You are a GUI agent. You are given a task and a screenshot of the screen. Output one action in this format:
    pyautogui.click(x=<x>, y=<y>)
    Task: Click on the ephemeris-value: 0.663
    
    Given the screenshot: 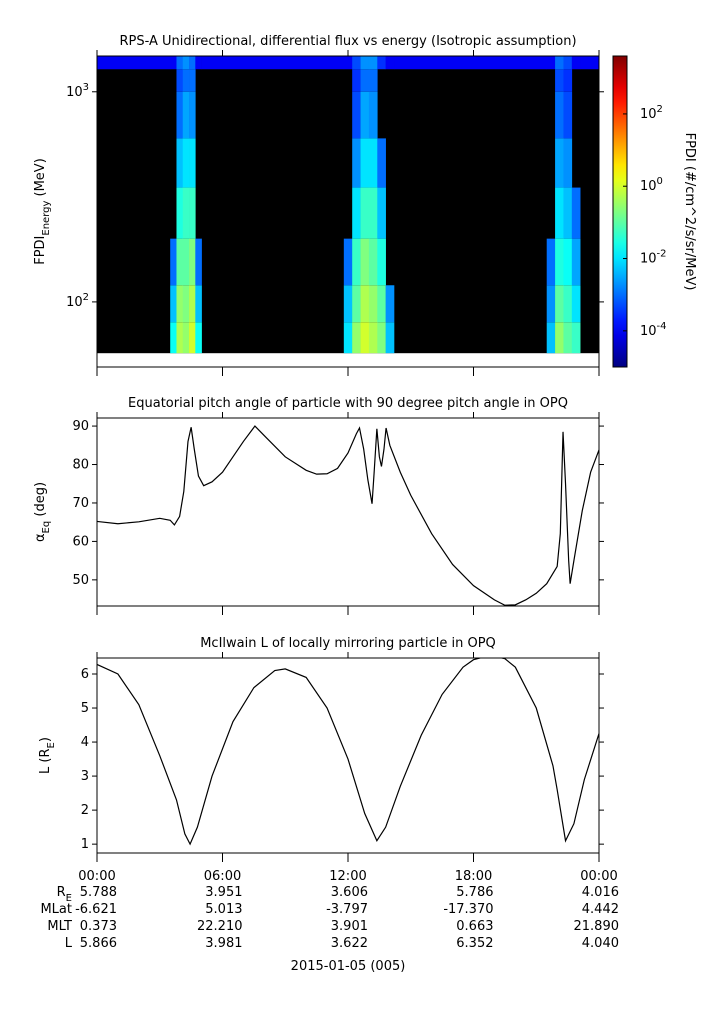 What is the action you would take?
    pyautogui.click(x=474, y=926)
    